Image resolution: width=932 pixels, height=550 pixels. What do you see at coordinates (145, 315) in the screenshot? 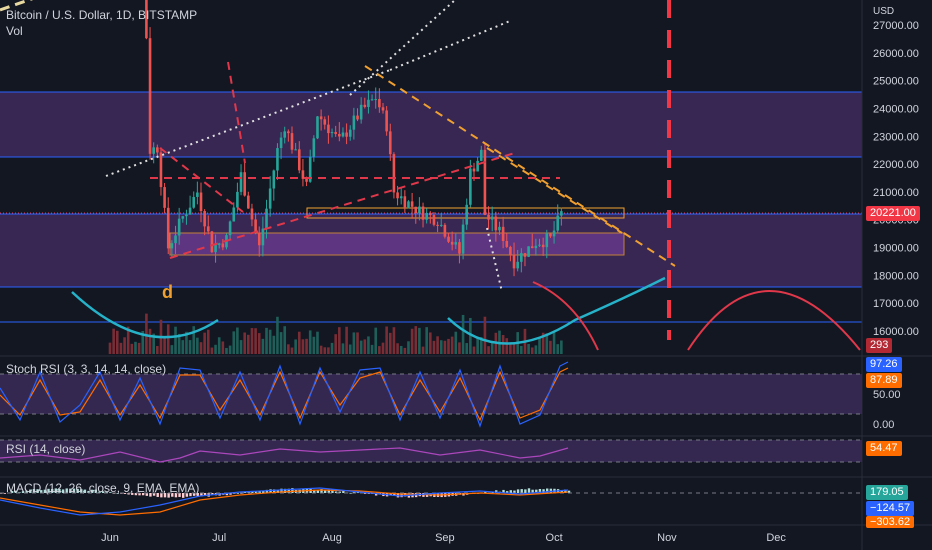
I see `cycle-curve-cyan` at bounding box center [145, 315].